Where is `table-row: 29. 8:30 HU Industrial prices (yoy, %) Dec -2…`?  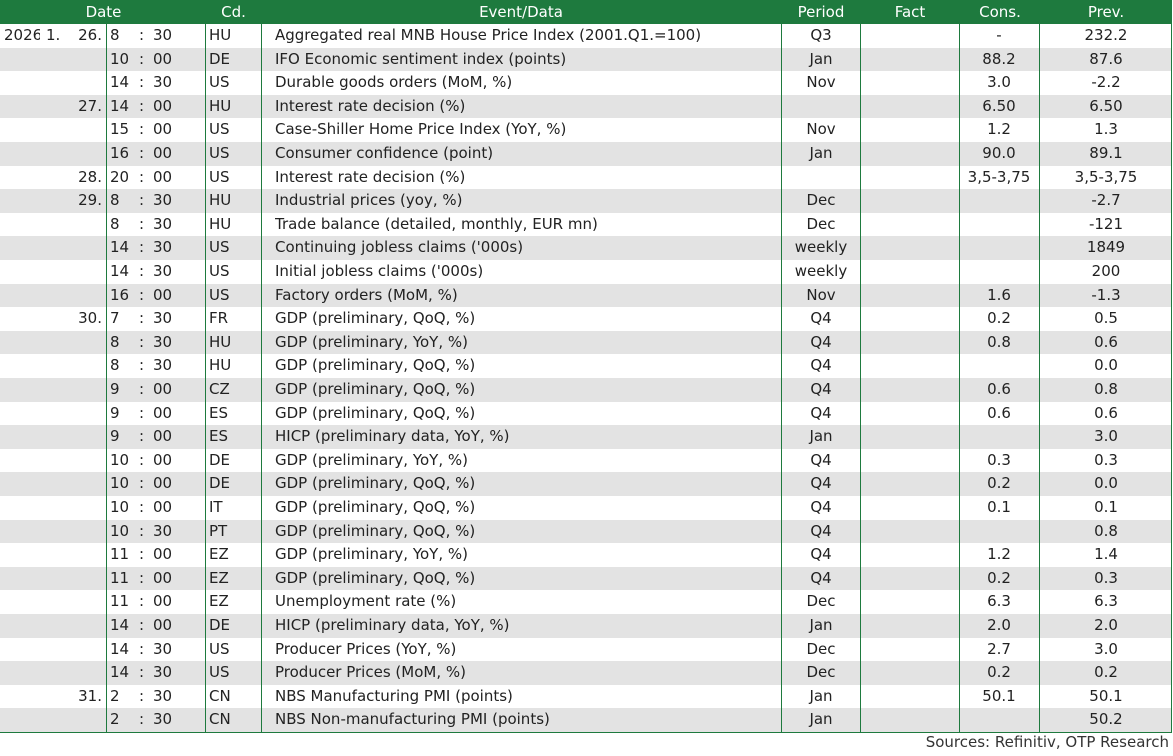
table-row: 29. 8:30 HU Industrial prices (yoy, %) Dec -2… is located at coordinates (586, 201).